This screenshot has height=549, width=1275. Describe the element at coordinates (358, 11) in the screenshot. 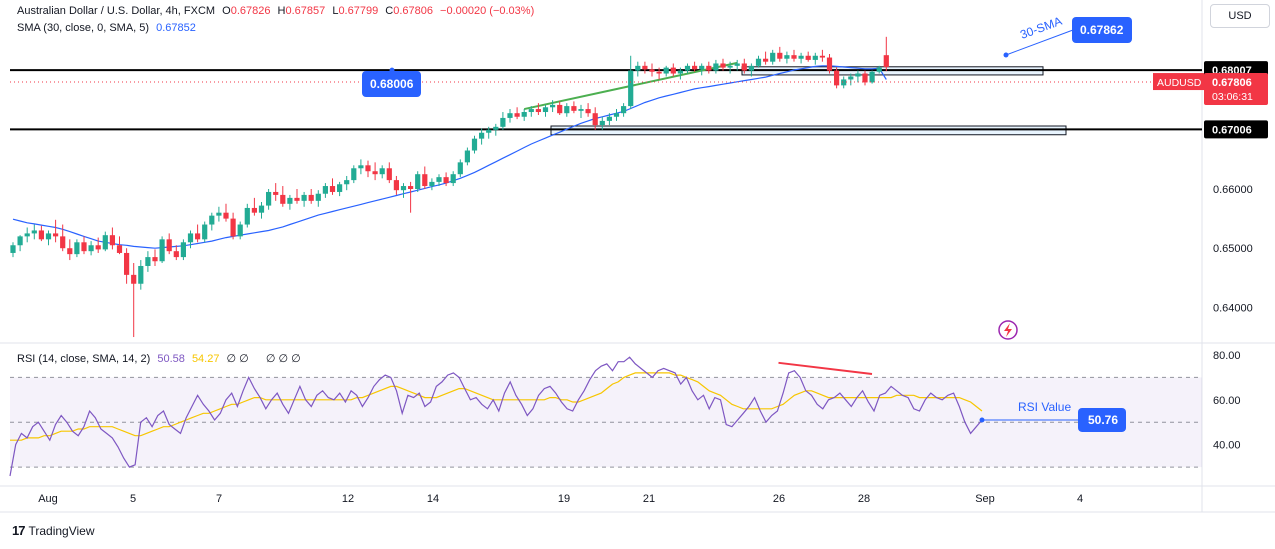

I see `low-value: 0.67799` at that location.